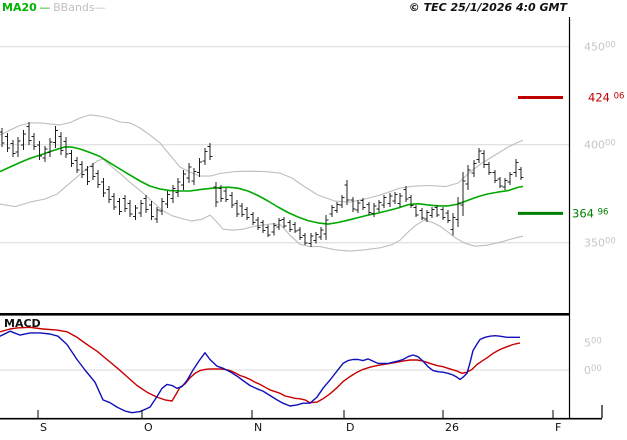 Image resolution: width=627 pixels, height=440 pixels. What do you see at coordinates (487, 7) in the screenshot?
I see `copyright-text: © TEC 25/1/2026 4:0 GMT` at bounding box center [487, 7].